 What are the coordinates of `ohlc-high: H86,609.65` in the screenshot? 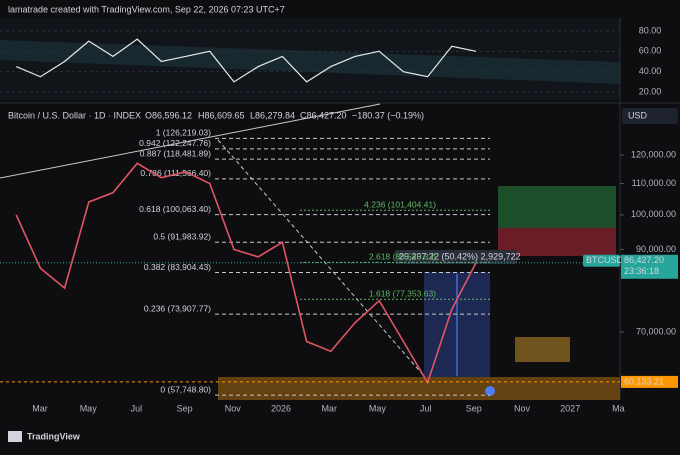 It's located at (221, 115).